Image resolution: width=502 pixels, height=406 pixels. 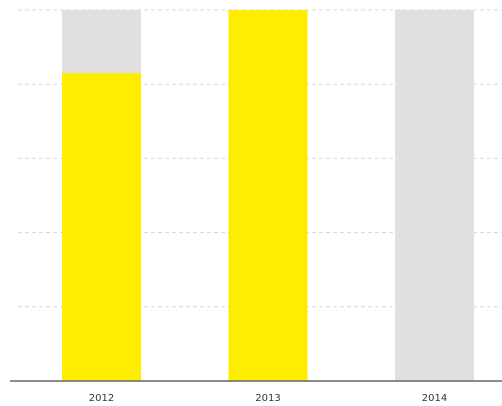 I want to click on x-tick-label: 2012, so click(x=101, y=398).